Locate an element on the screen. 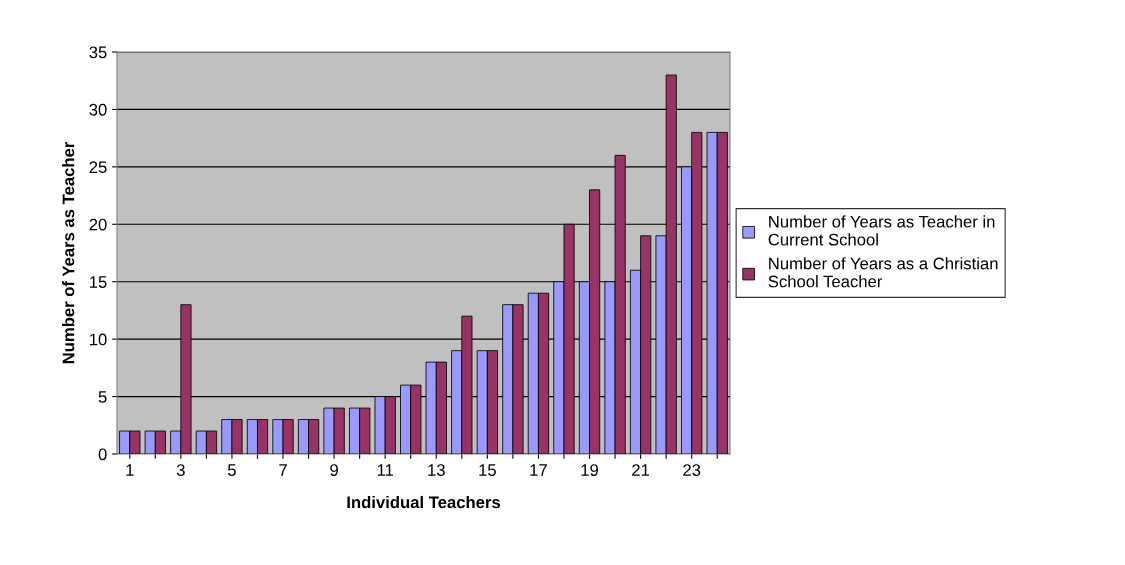 The image size is (1125, 565). x-tick-label: 19 is located at coordinates (589, 470).